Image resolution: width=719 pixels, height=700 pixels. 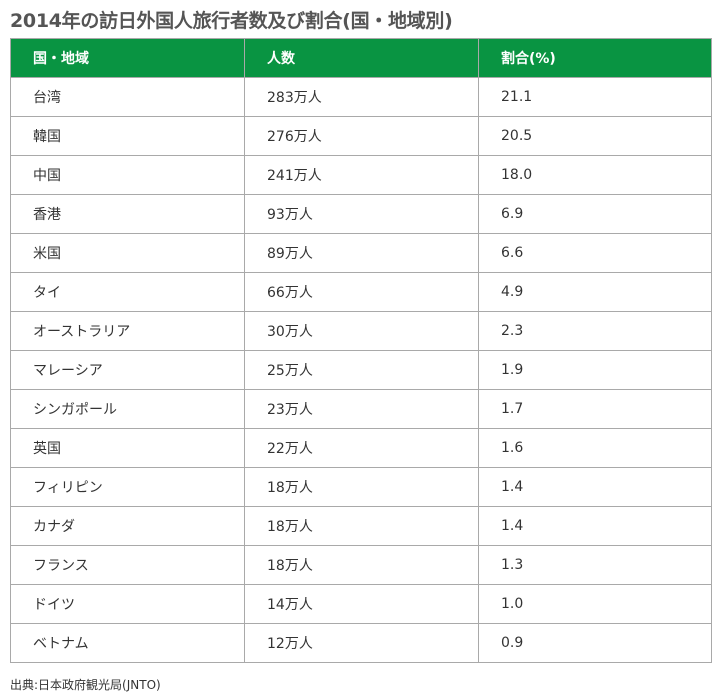 I want to click on table-row: マレーシア 25万人 1.9, so click(x=361, y=370).